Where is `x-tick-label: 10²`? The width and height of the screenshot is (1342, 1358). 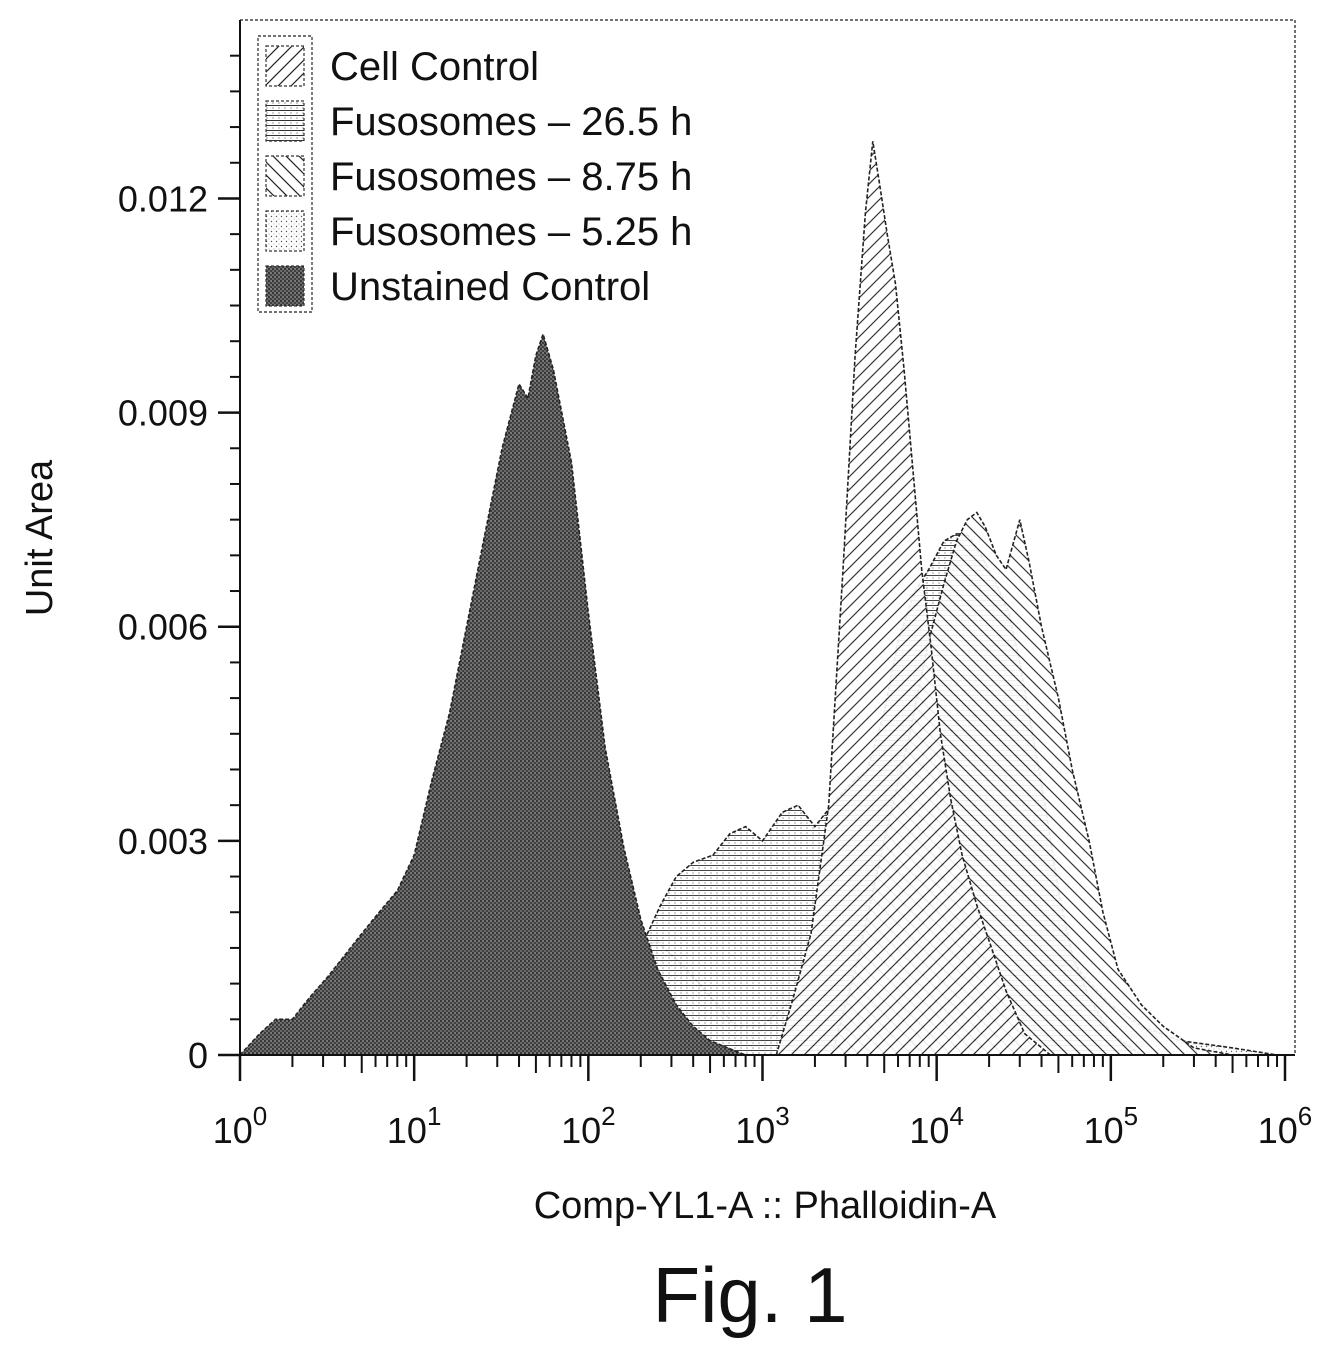 x-tick-label: 10² is located at coordinates (588, 1126).